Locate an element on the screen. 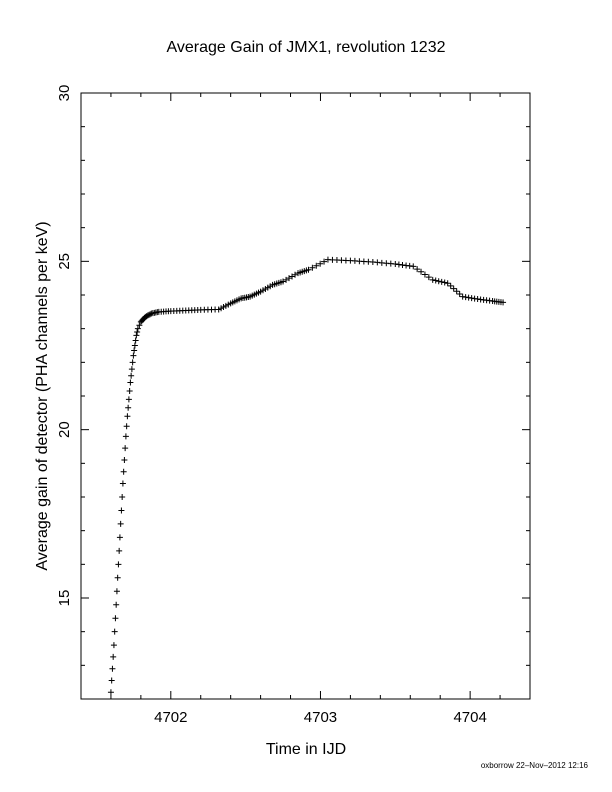 The image size is (612, 792). y-tick-label: 25 is located at coordinates (64, 261).